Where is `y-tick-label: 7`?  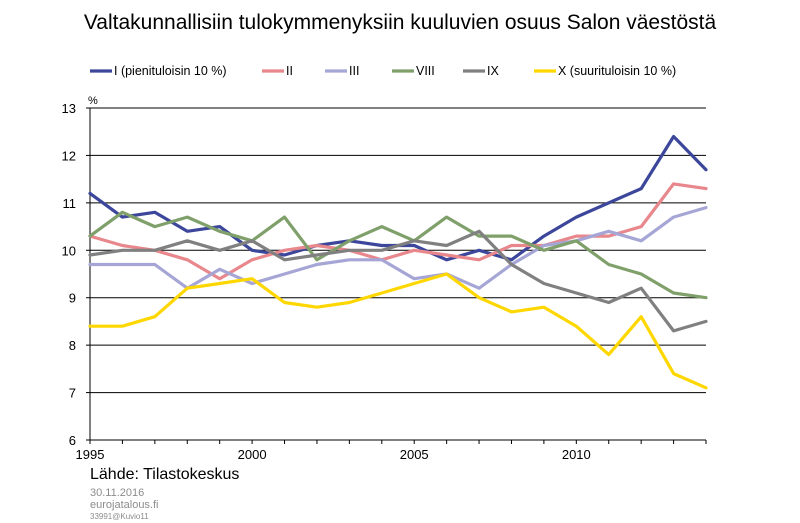 y-tick-label: 7 is located at coordinates (72, 393).